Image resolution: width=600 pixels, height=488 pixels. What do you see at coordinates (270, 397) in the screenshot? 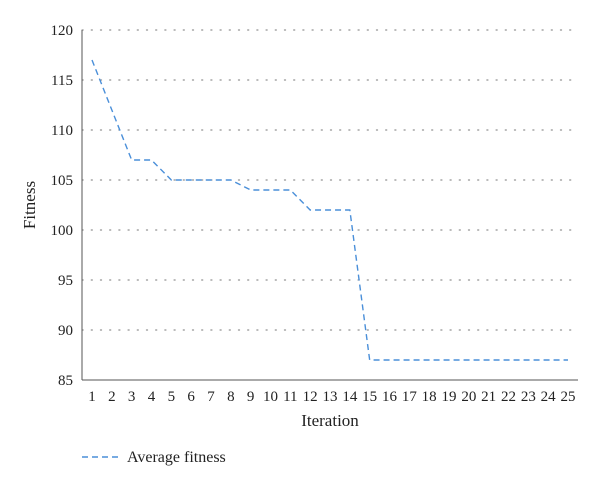
I see `x-tick-label: 10` at bounding box center [270, 397].